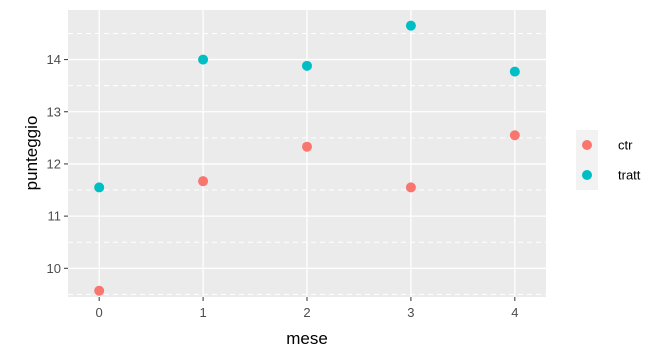  I want to click on legend-key-ctr, so click(587, 145).